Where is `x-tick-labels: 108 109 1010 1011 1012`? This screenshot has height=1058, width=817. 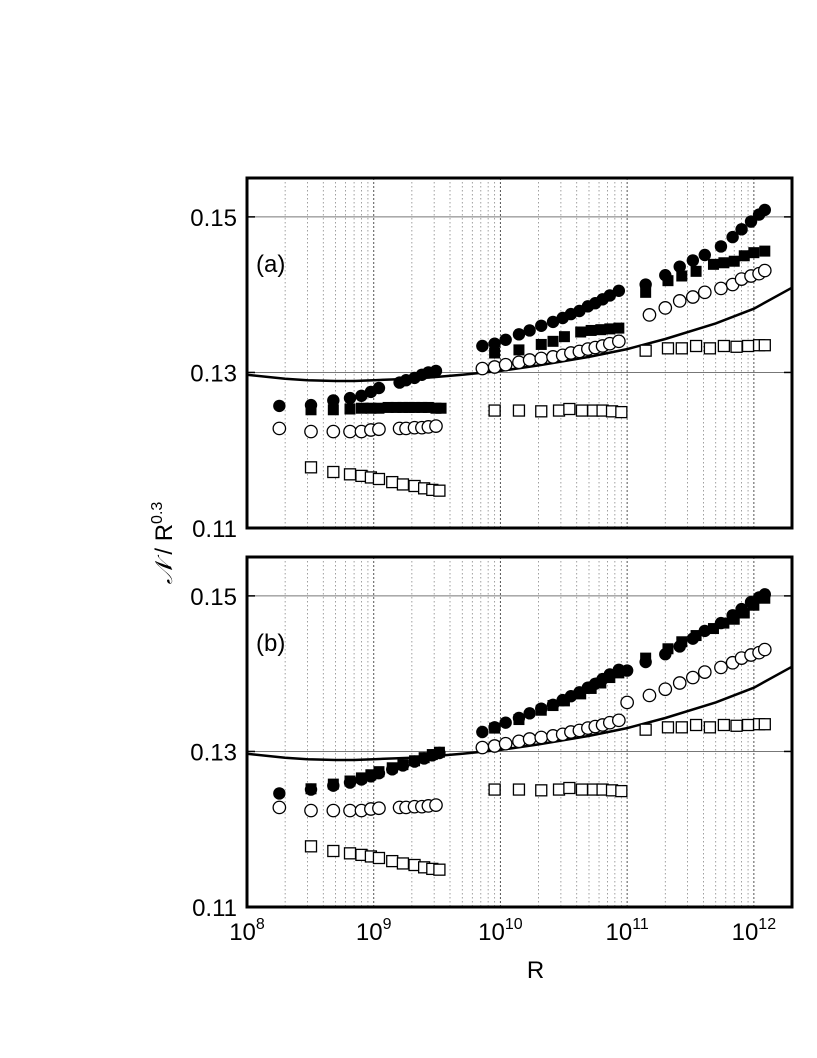
x-tick-labels: 108 109 1010 1011 1012 is located at coordinates (502, 931).